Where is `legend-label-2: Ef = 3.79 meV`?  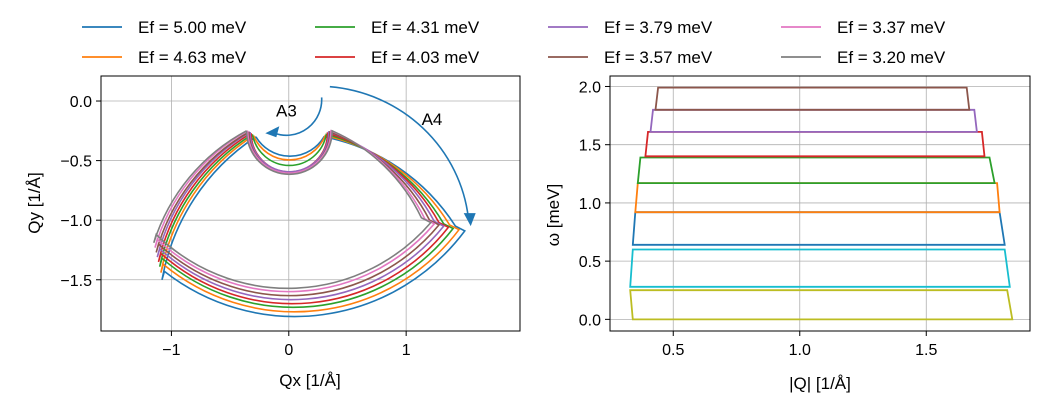
legend-label-2: Ef = 3.79 meV is located at coordinates (658, 27).